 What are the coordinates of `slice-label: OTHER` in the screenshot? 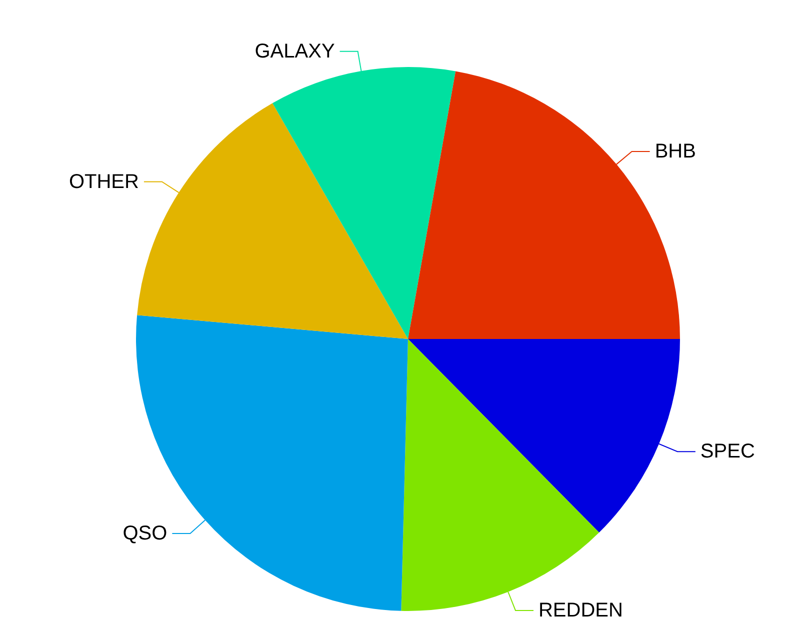 It's located at (103, 181).